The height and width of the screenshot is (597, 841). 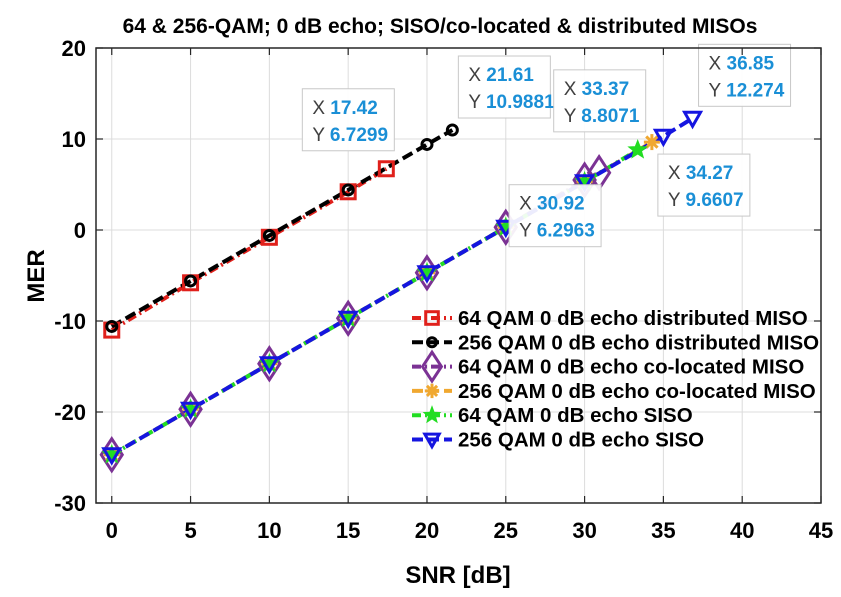 What do you see at coordinates (74, 48) in the screenshot?
I see `y-tick-label: 20` at bounding box center [74, 48].